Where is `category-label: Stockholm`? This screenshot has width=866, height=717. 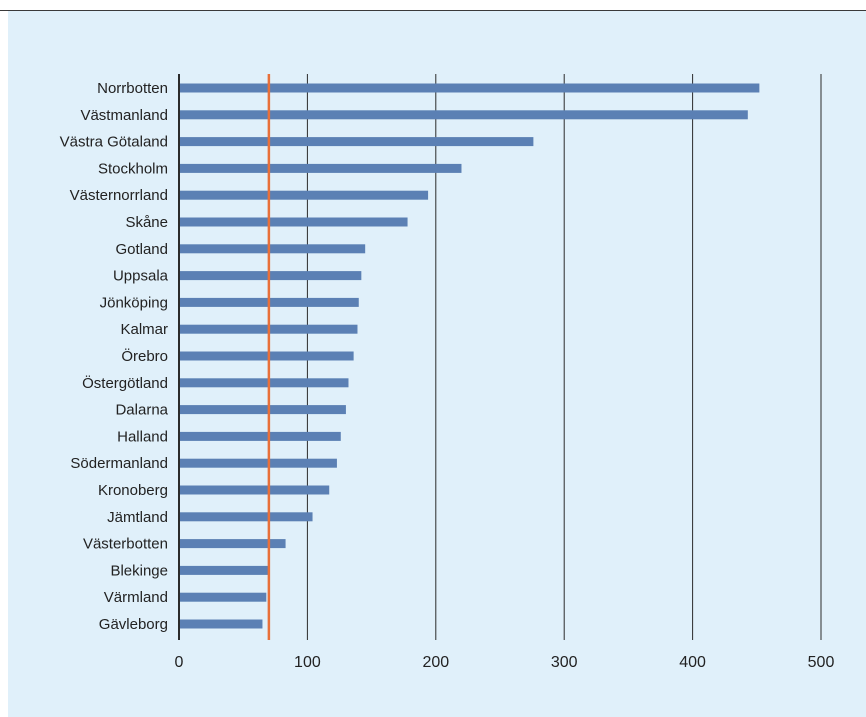
category-label: Stockholm is located at coordinates (133, 168).